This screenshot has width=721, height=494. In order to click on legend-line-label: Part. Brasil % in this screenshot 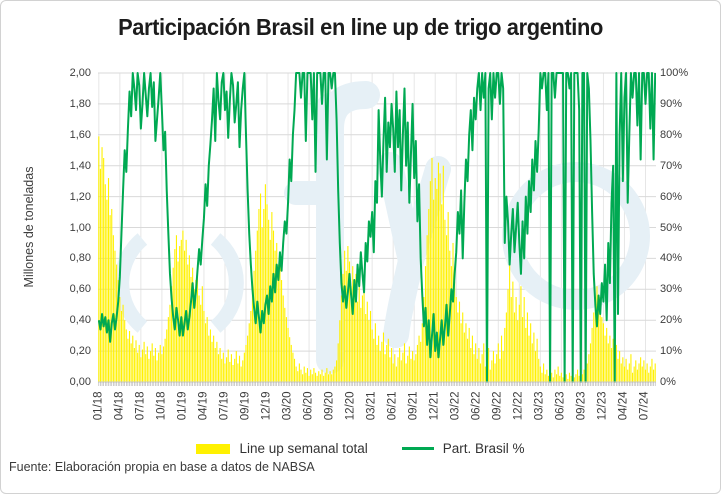, I will do `click(483, 448)`.